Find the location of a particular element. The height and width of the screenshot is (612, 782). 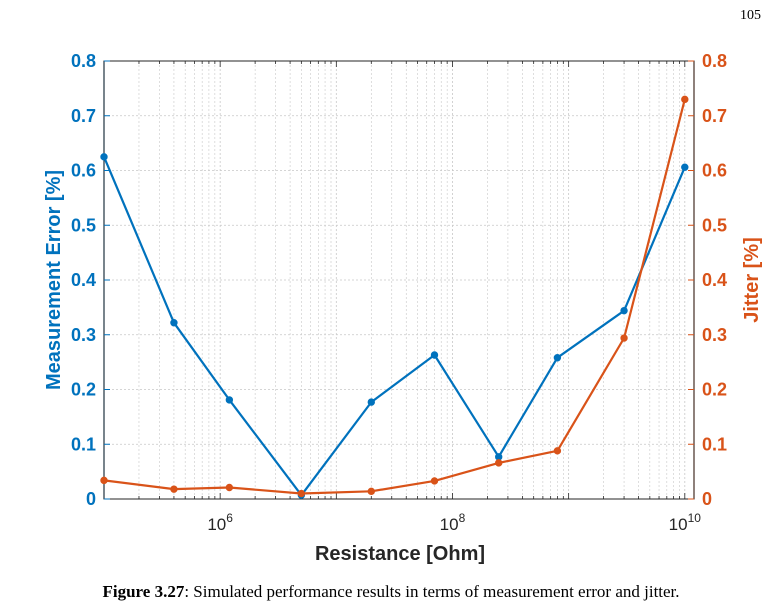

y-left-tick-label: 0.7 is located at coordinates (83, 116).